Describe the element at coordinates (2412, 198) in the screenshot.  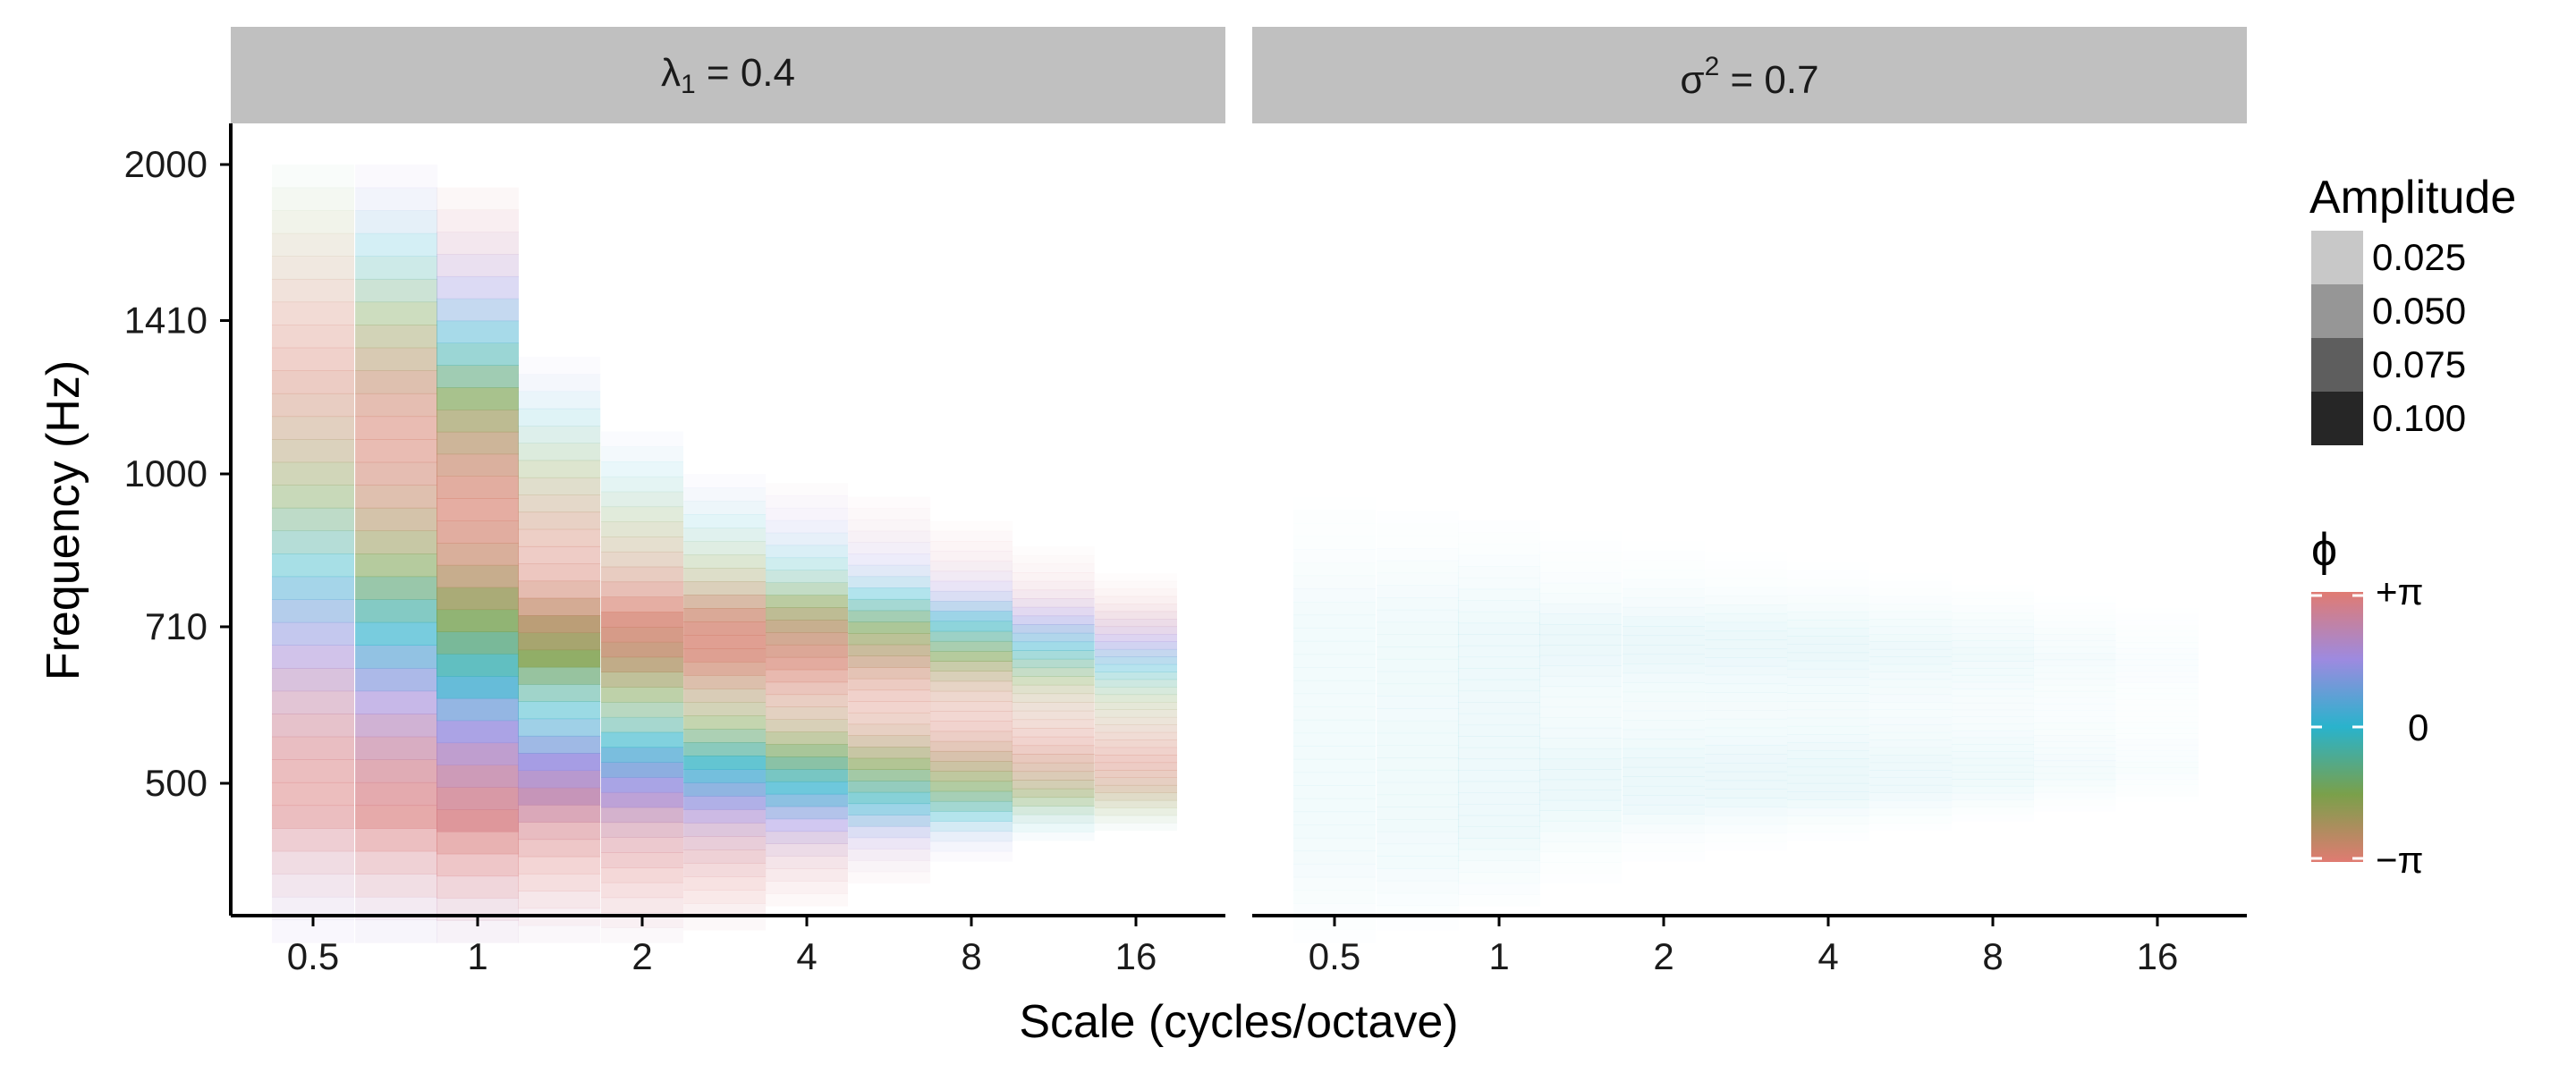
I see `amplitude-legend-title: Amplitude` at that location.